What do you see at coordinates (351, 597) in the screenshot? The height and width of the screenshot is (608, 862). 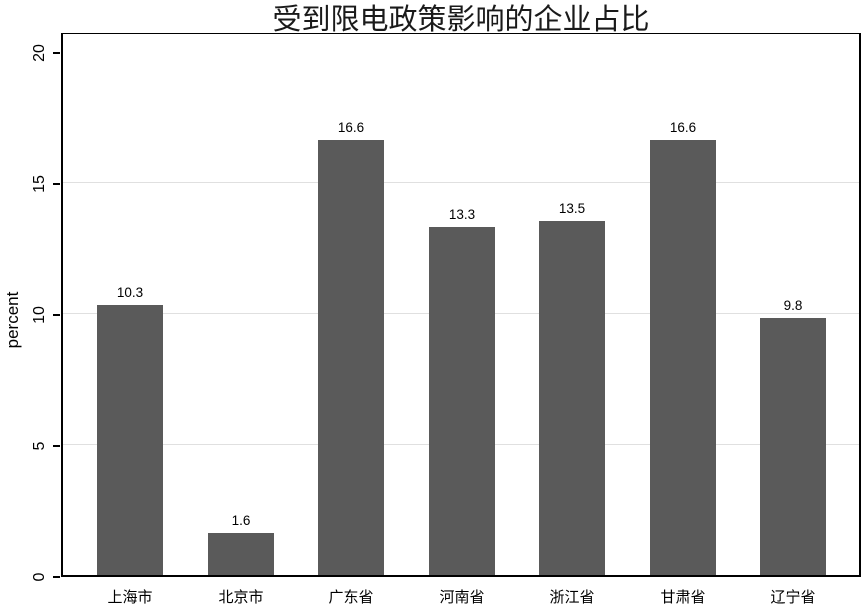 I see `x-axis-category-label: 广东省` at bounding box center [351, 597].